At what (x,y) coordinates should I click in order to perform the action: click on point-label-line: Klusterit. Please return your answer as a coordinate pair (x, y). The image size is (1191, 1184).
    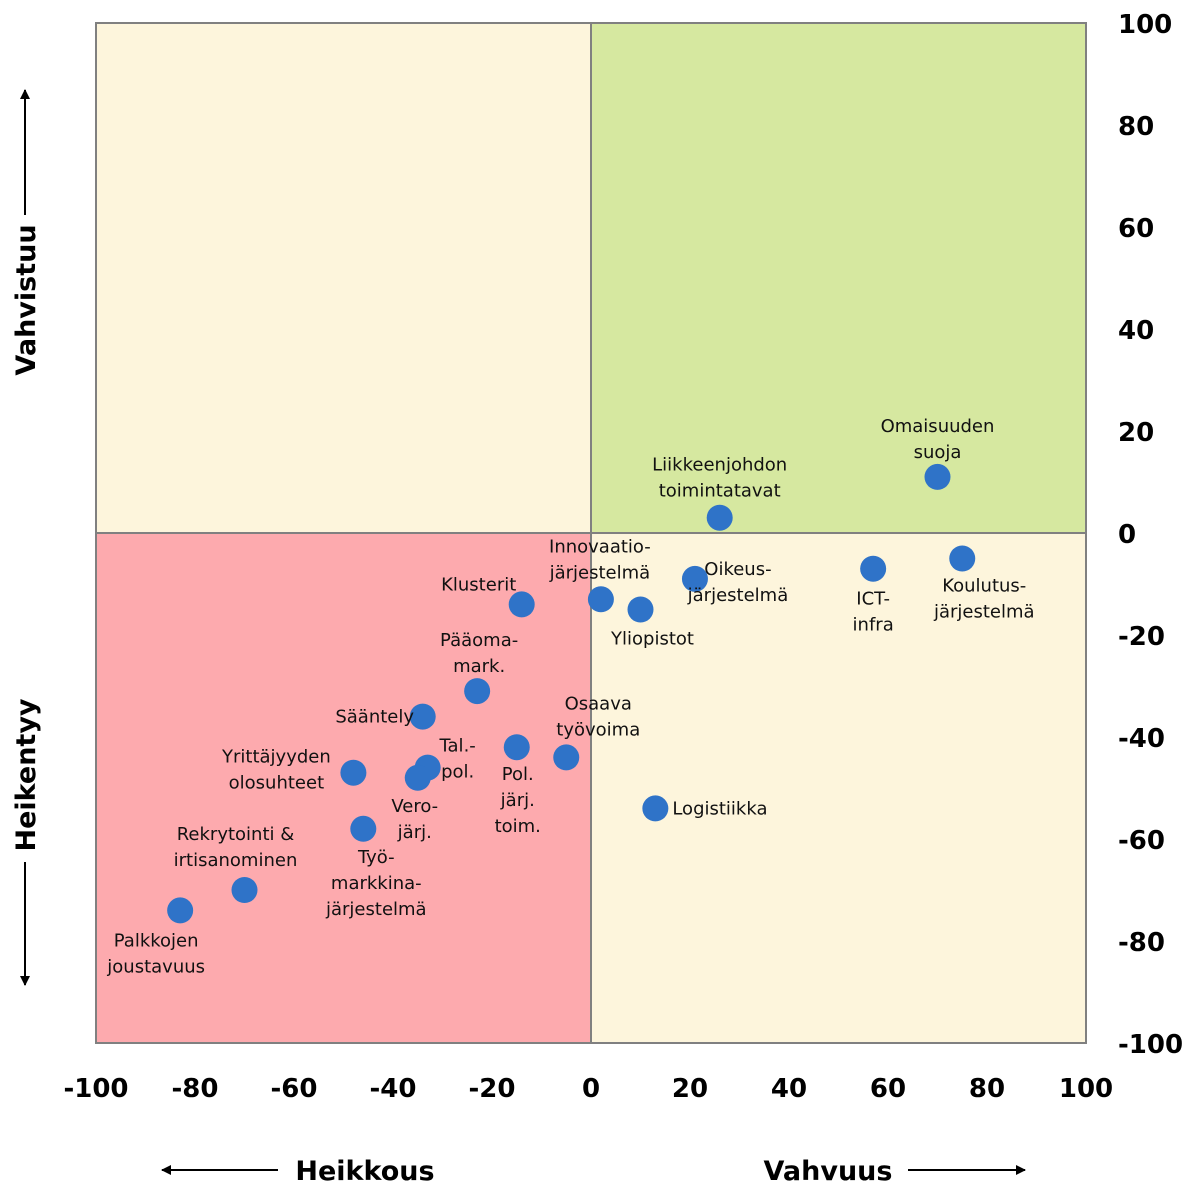
    Looking at the image, I should click on (478, 584).